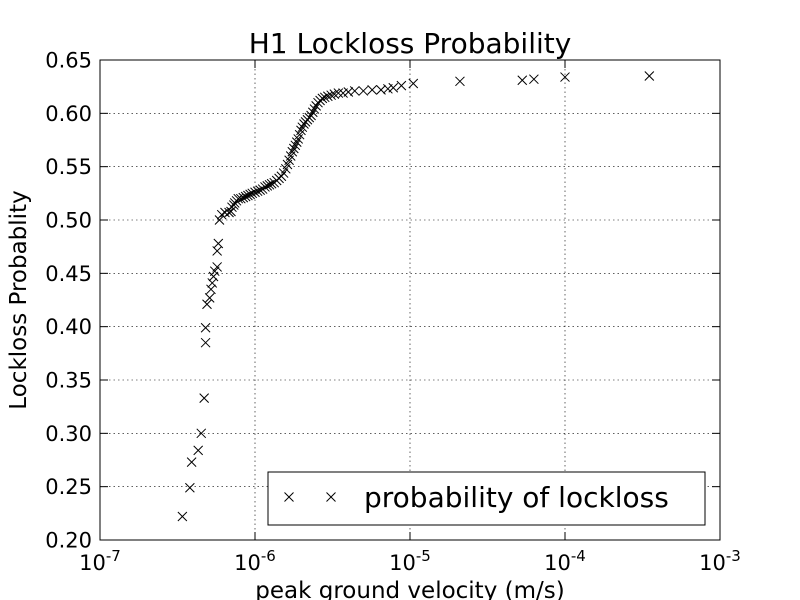 This screenshot has width=800, height=600. What do you see at coordinates (68, 541) in the screenshot?
I see `y-tick-label: 0.20` at bounding box center [68, 541].